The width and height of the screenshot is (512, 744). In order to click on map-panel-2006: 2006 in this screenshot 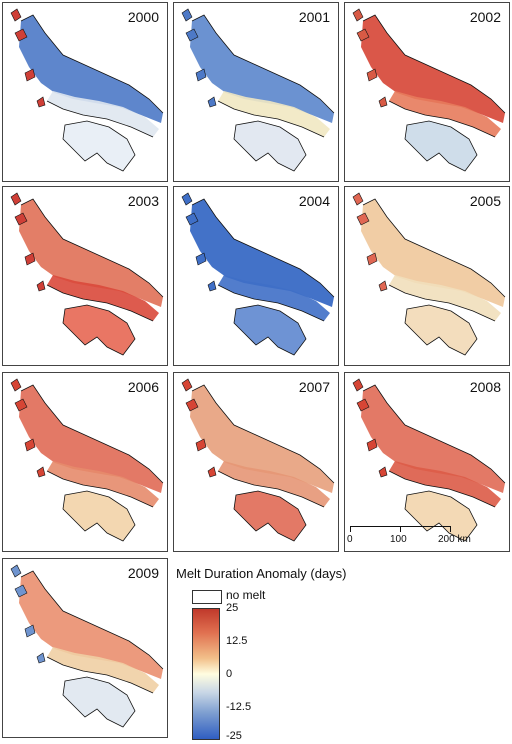, I will do `click(85, 462)`.